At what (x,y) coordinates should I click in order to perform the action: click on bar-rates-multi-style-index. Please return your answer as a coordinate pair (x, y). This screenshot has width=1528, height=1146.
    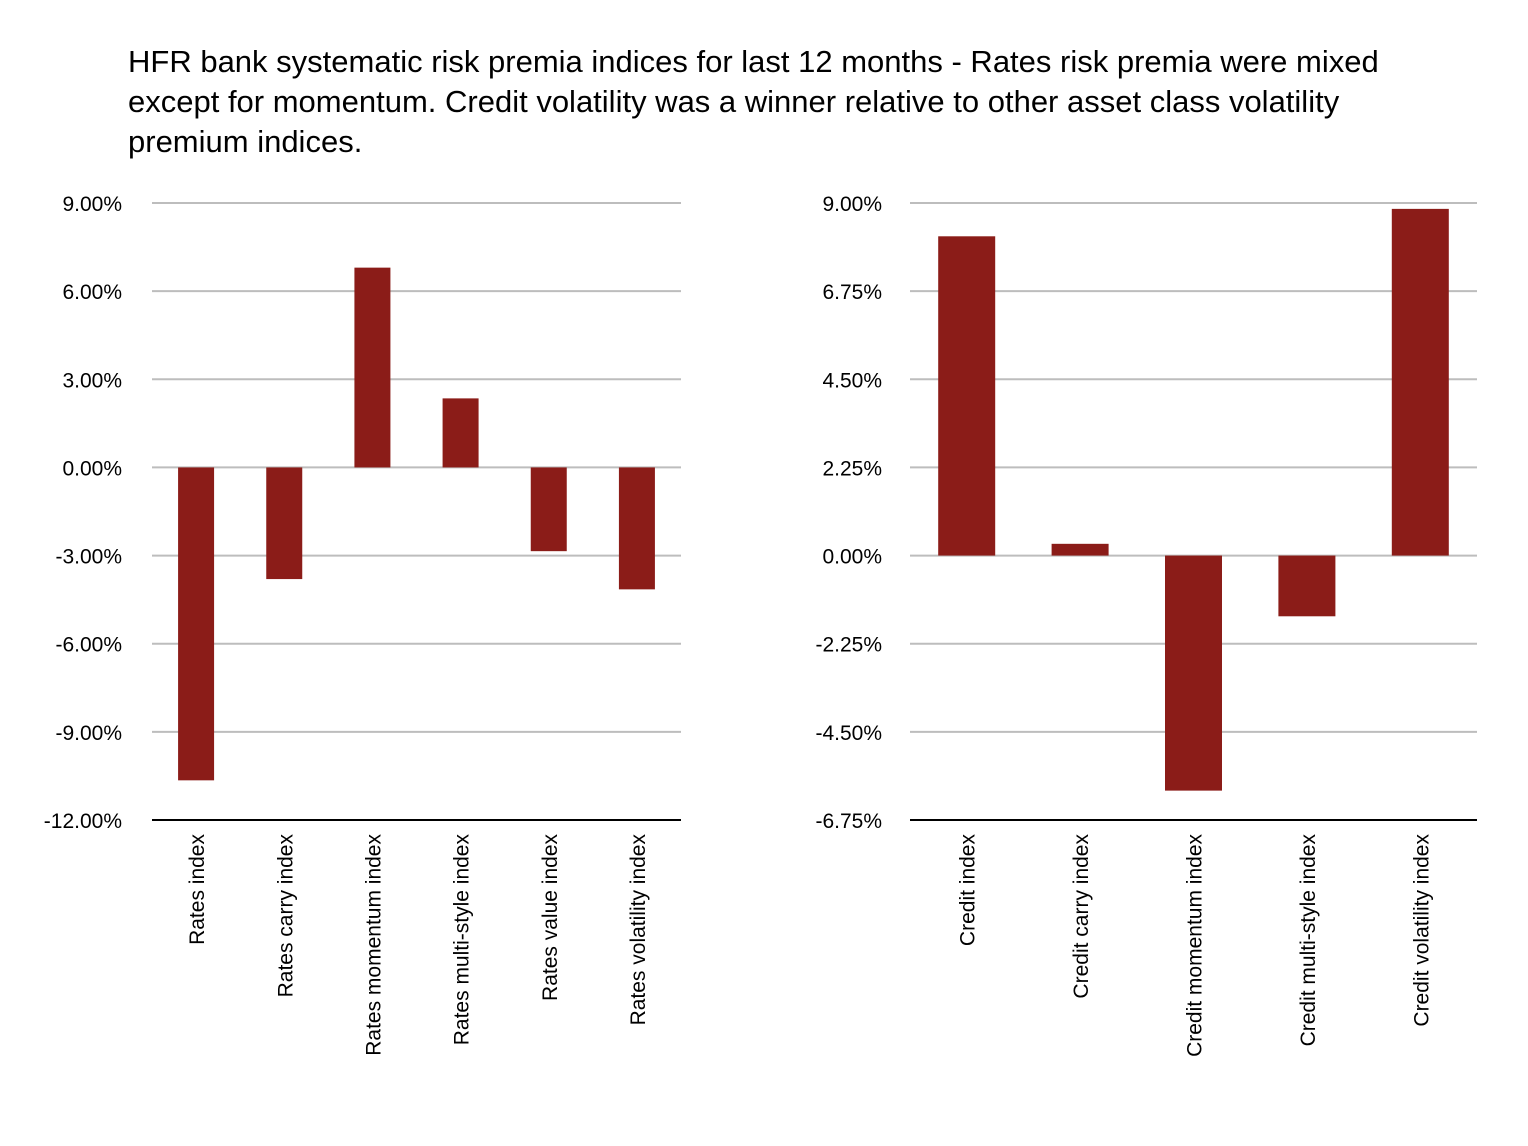
    Looking at the image, I should click on (460, 433).